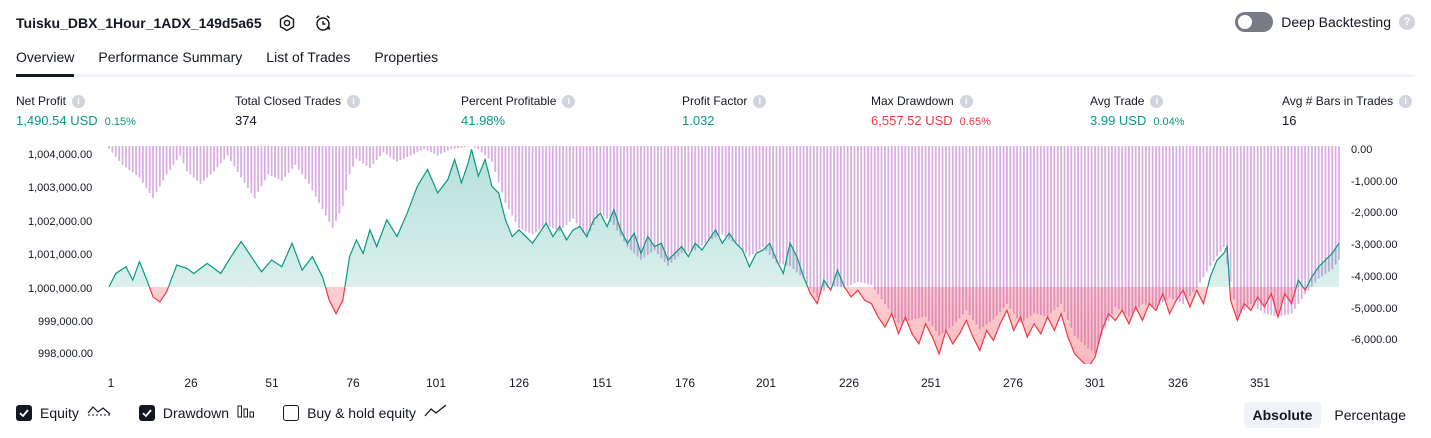 This screenshot has height=438, width=1431. What do you see at coordinates (196, 412) in the screenshot?
I see `legend-drawdown: Drawdown` at bounding box center [196, 412].